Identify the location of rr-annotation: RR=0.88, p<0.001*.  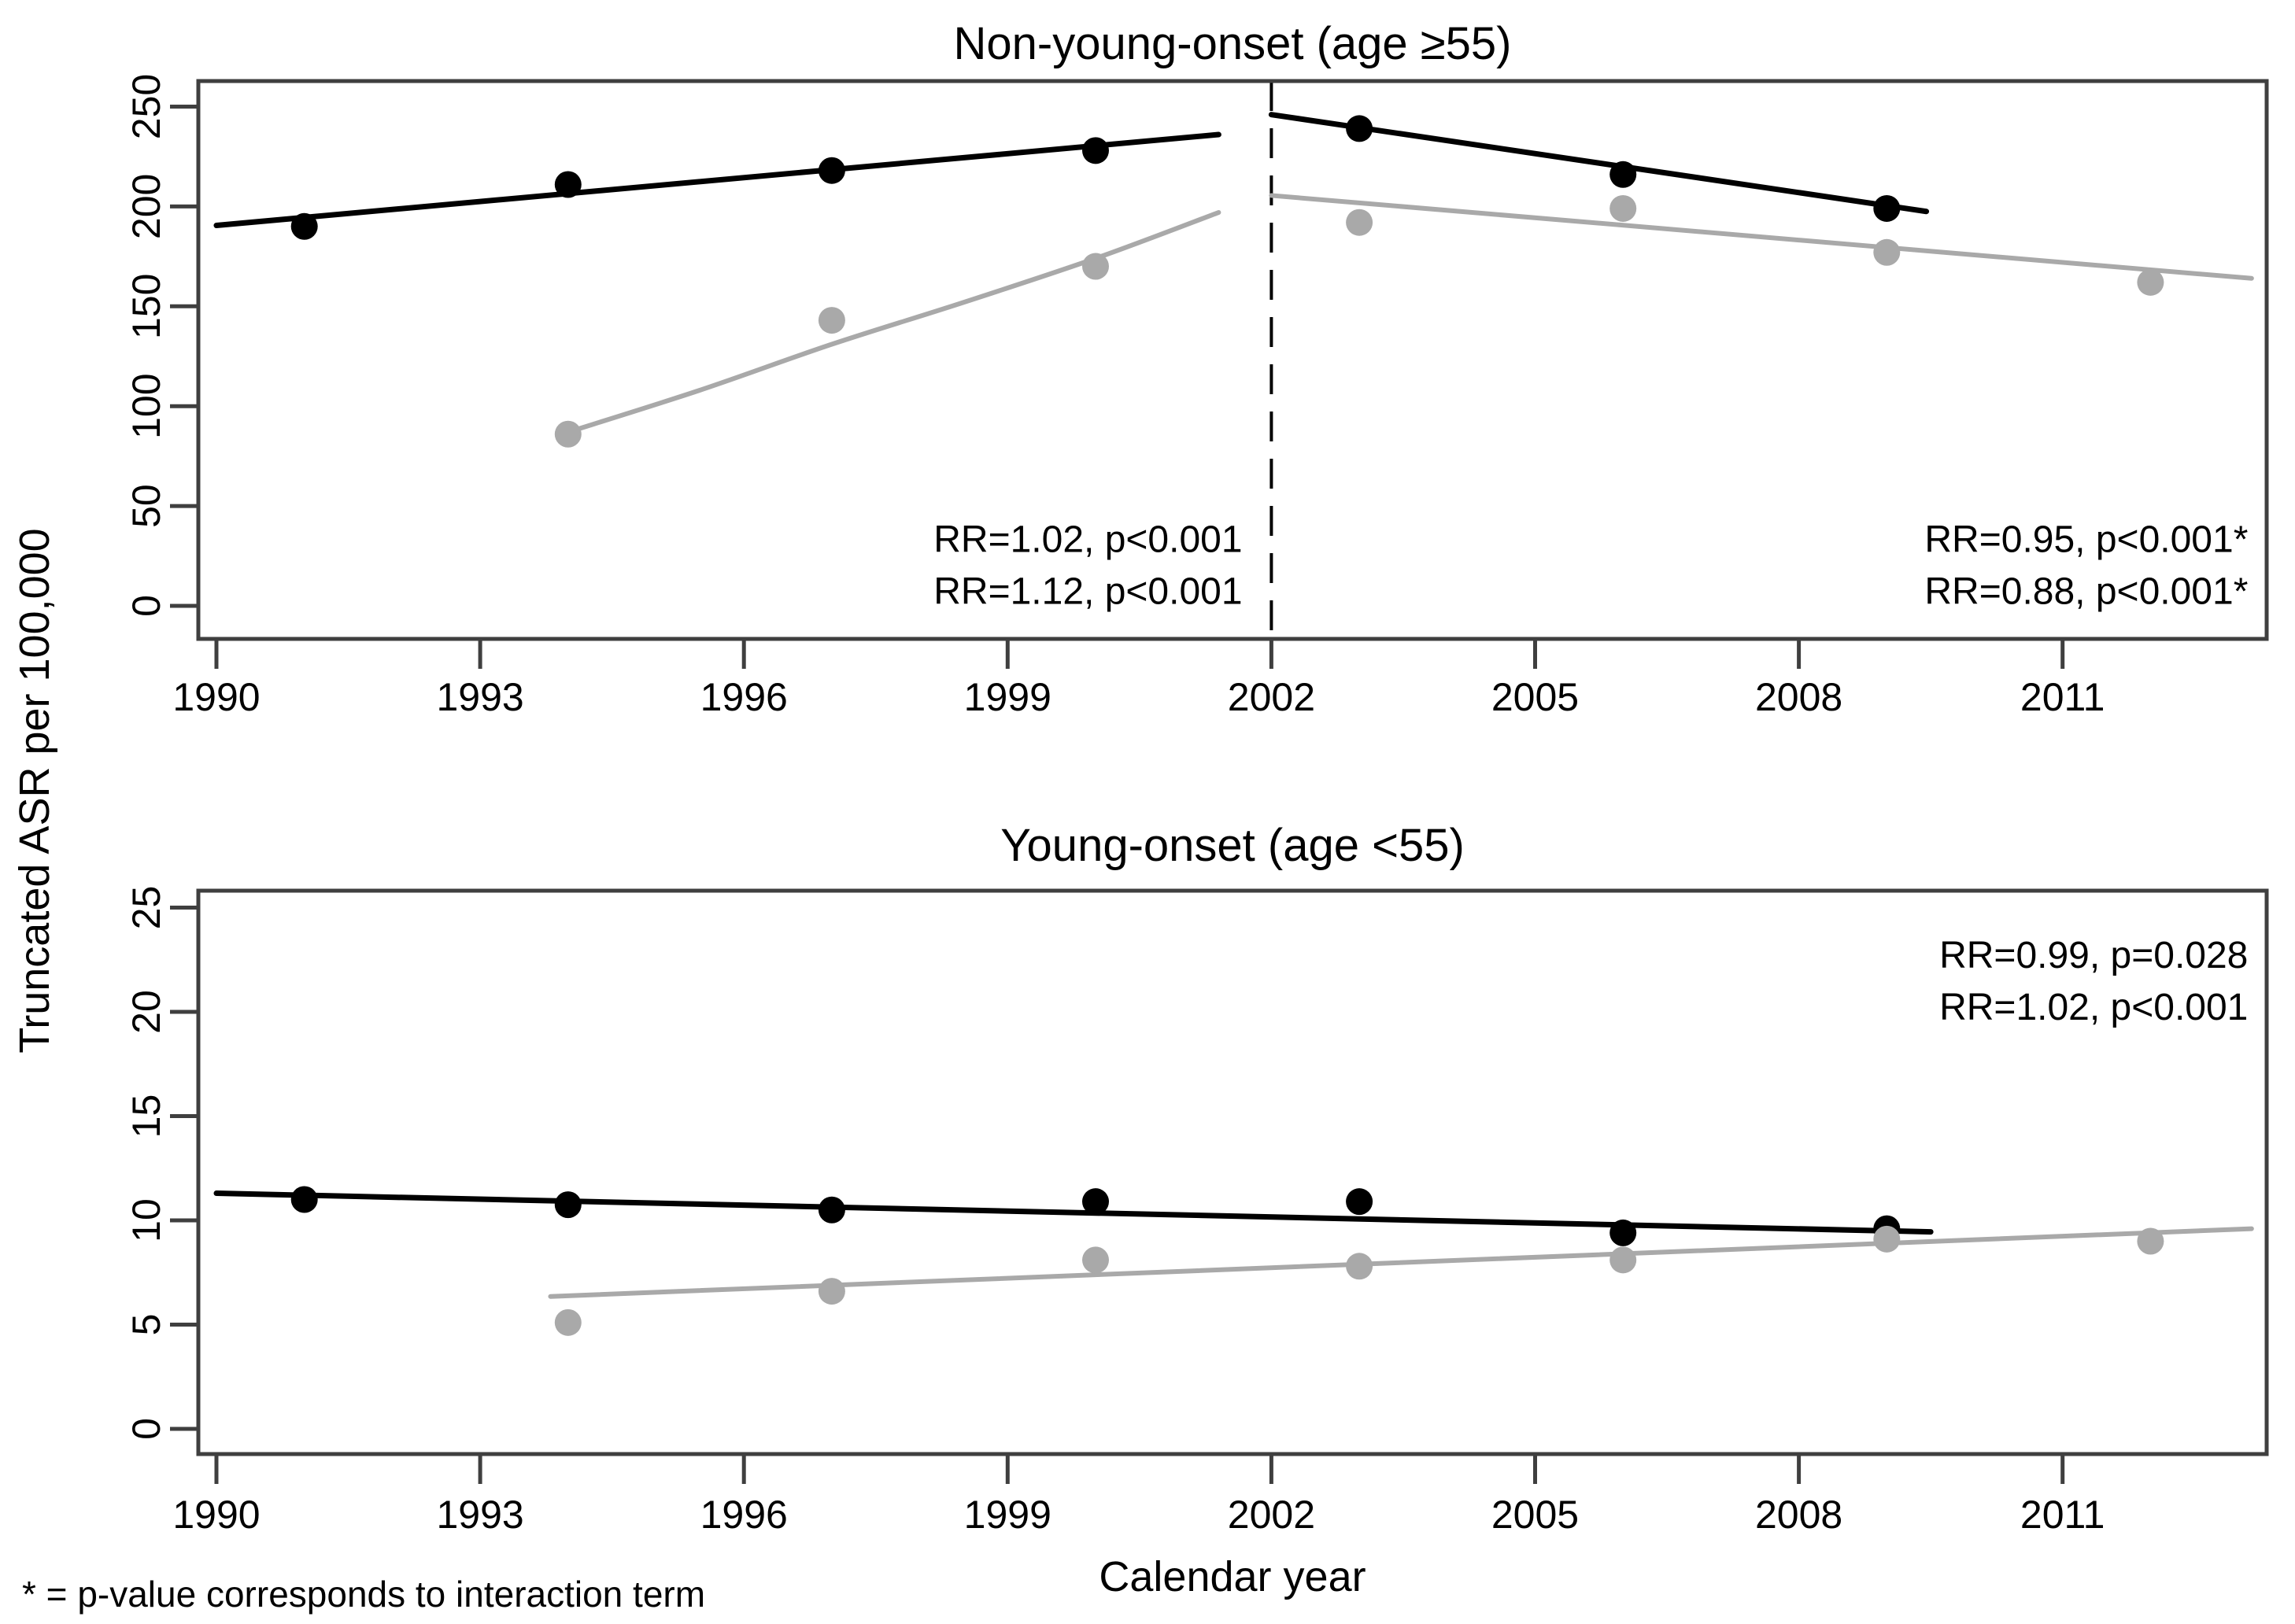
(2086, 592).